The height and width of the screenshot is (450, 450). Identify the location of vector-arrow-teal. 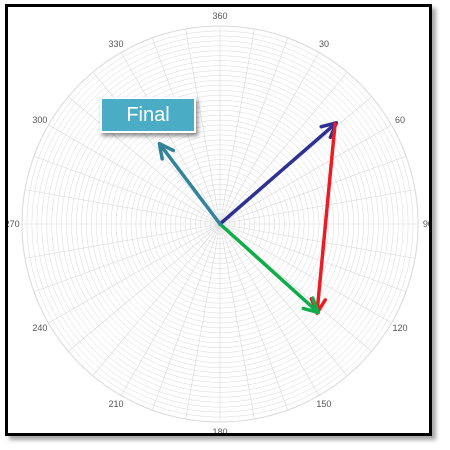
(189, 183).